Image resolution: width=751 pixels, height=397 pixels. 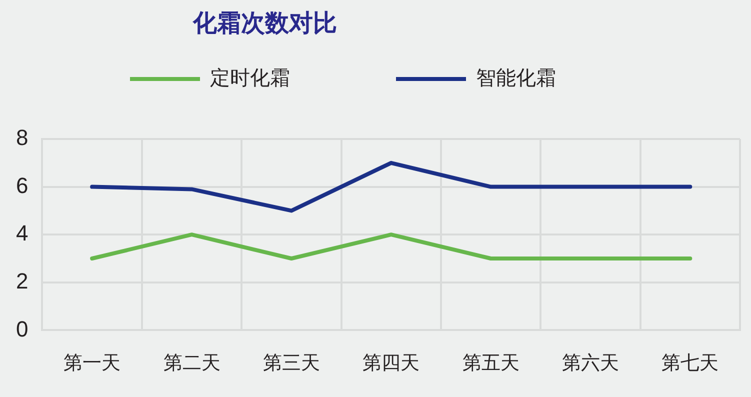 What do you see at coordinates (22, 281) in the screenshot?
I see `y-tick-label: 2` at bounding box center [22, 281].